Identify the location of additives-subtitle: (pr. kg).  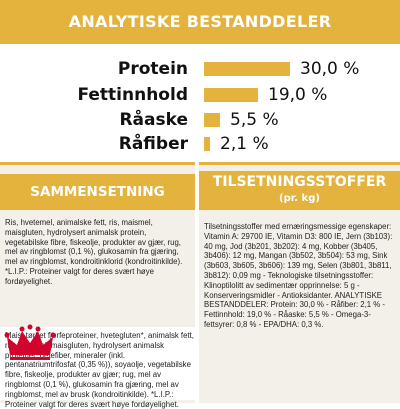
(299, 198).